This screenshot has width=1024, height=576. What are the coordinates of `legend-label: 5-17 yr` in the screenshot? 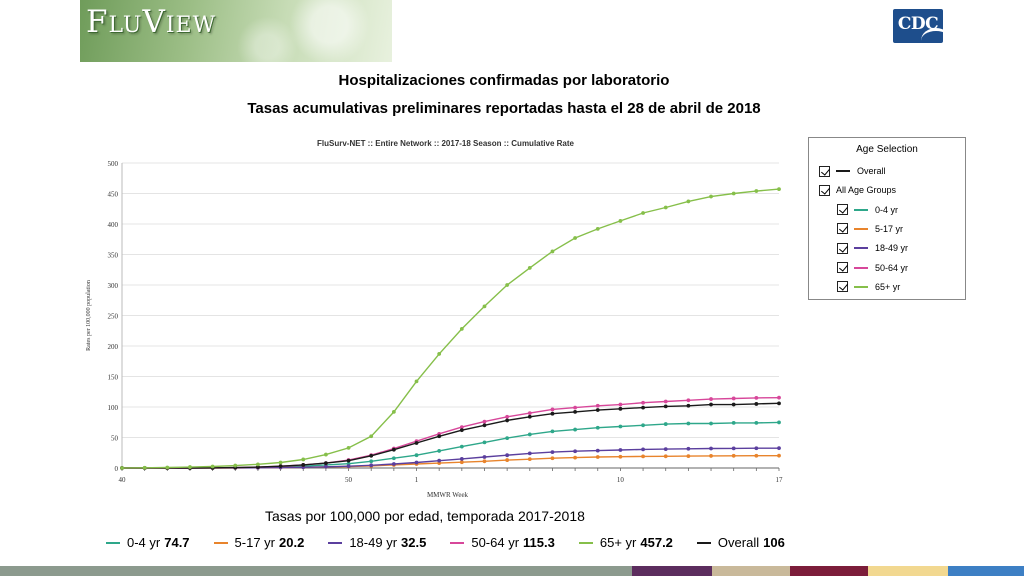 It's located at (889, 228).